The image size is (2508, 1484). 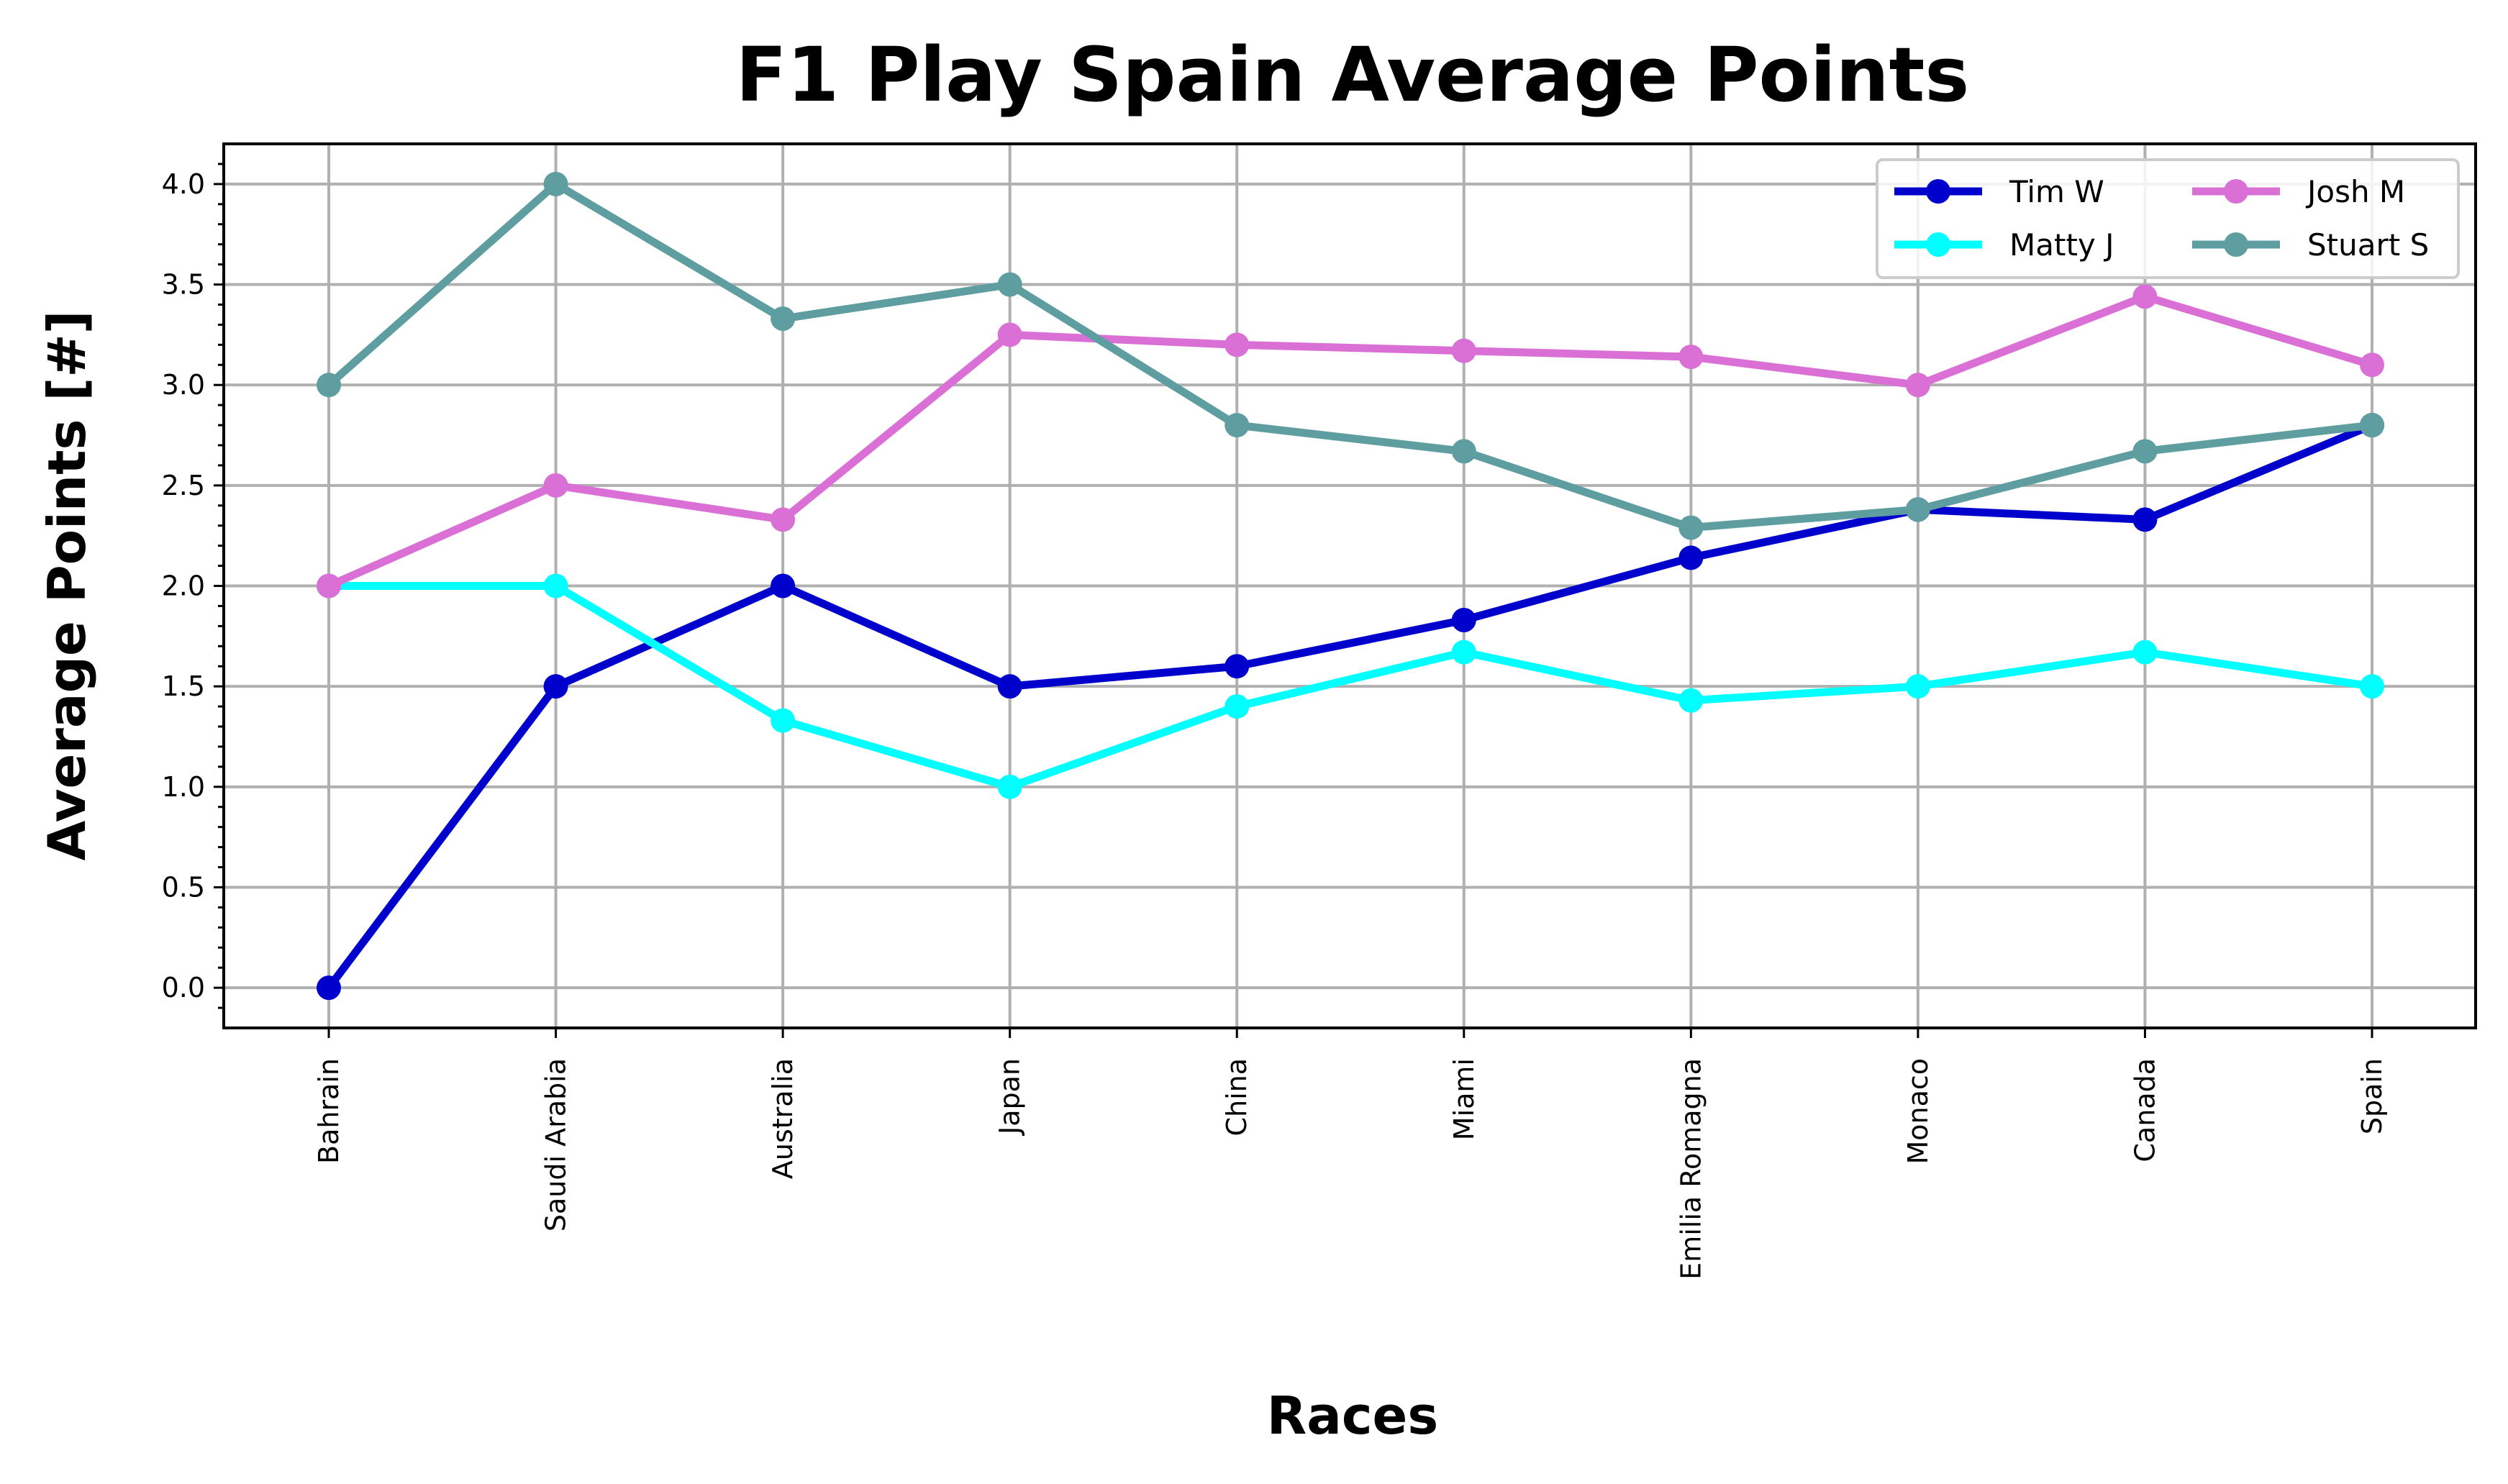 I want to click on y-axis-label: Average Points [#], so click(x=67, y=585).